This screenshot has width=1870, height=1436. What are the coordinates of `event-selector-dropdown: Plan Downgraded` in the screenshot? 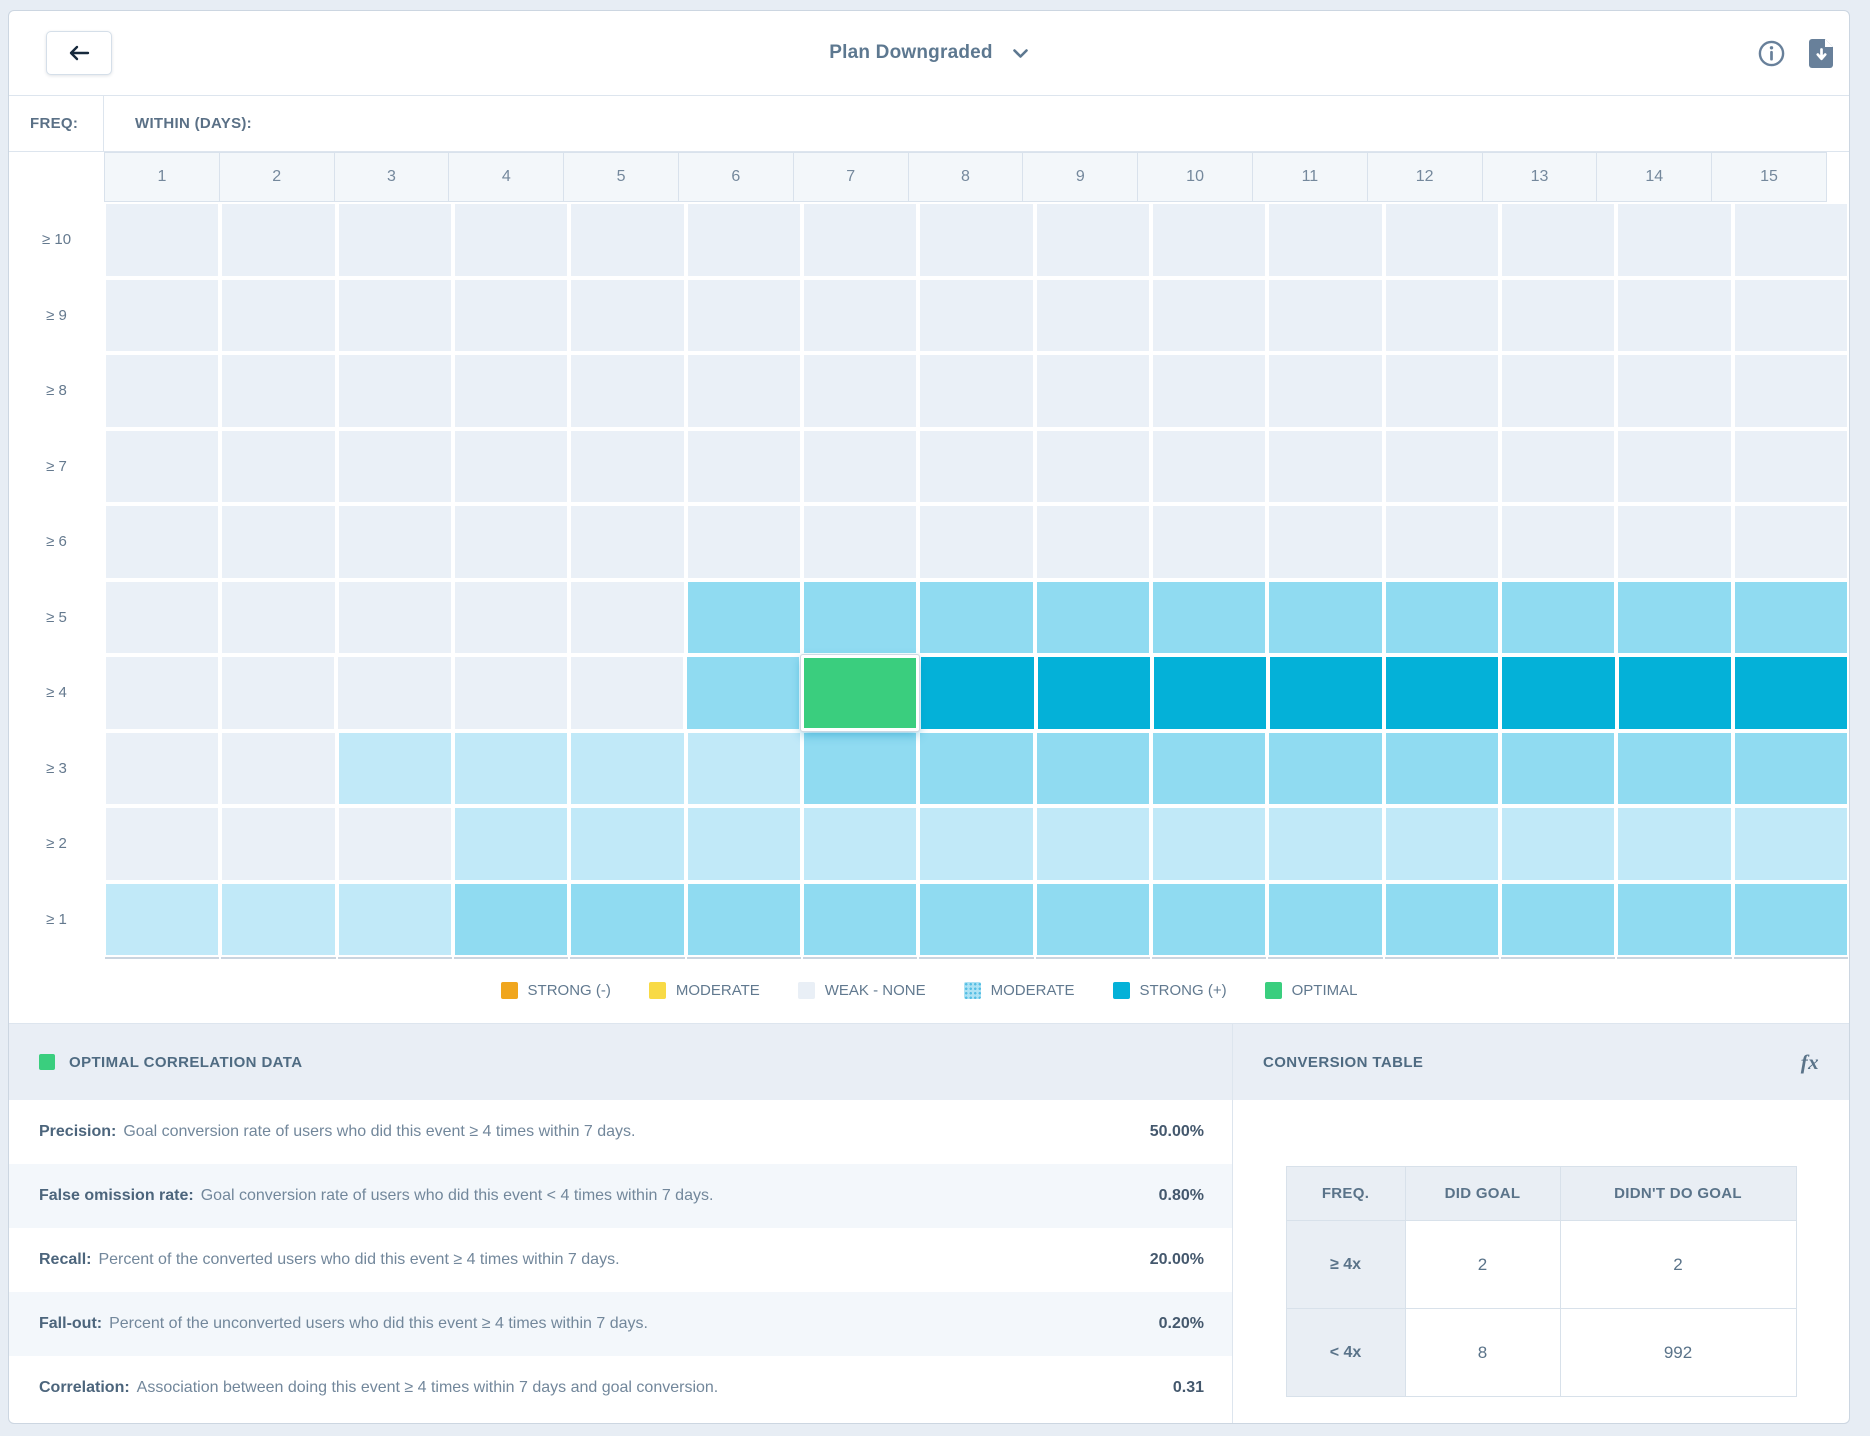 It's located at (928, 53).